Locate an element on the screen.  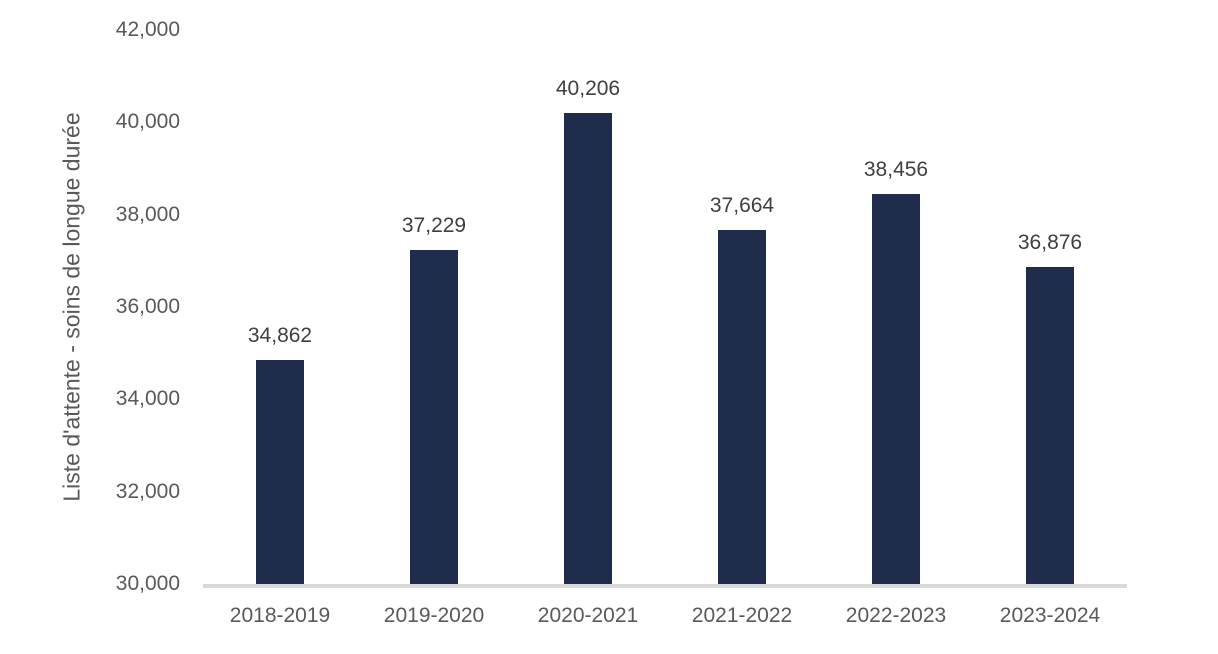
bar-2023-2024 is located at coordinates (1050, 425).